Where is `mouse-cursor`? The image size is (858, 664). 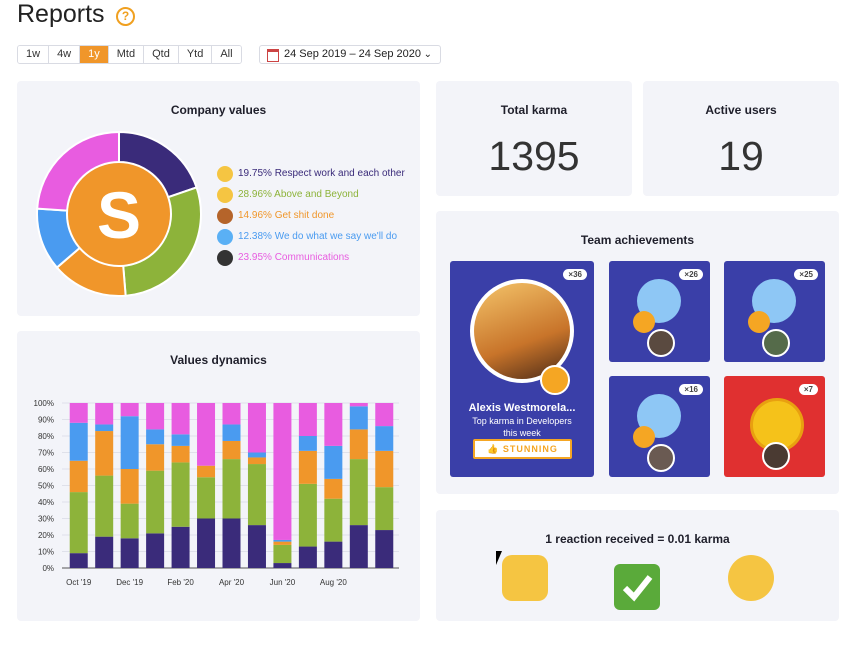 mouse-cursor is located at coordinates (499, 558).